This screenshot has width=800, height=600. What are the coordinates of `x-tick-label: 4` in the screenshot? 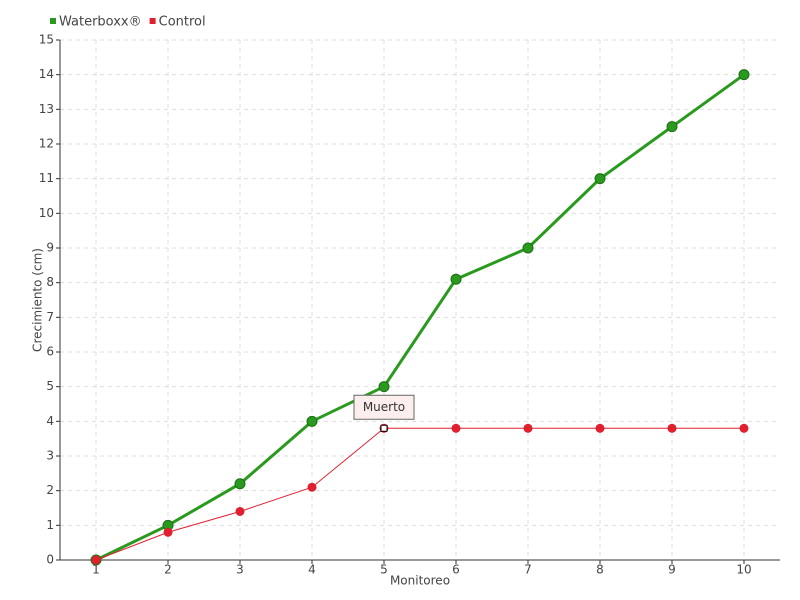 It's located at (312, 570).